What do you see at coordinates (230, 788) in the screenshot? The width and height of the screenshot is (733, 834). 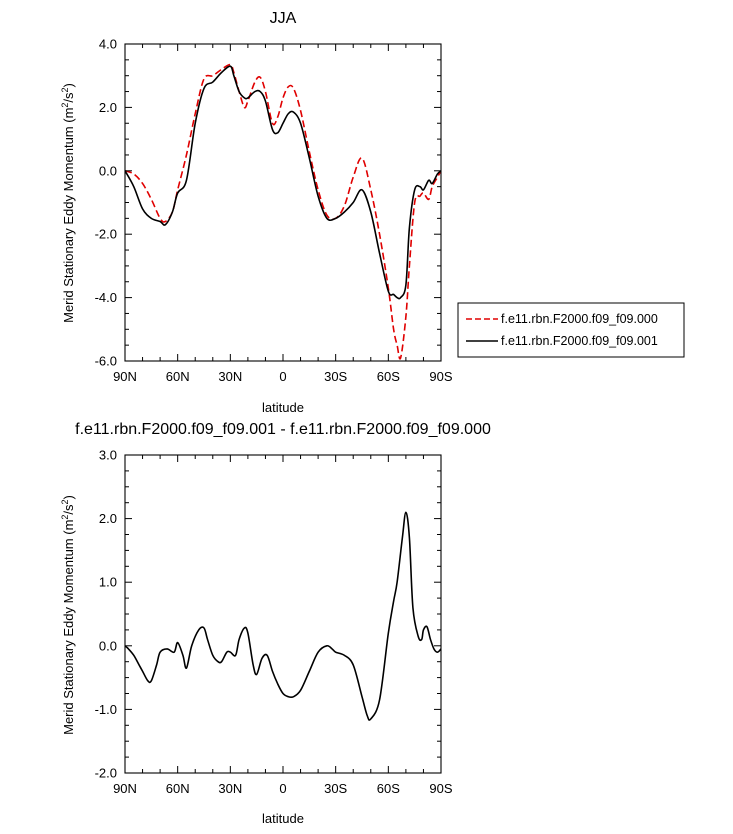 I see `bottom-x-tick-label: 30N` at bounding box center [230, 788].